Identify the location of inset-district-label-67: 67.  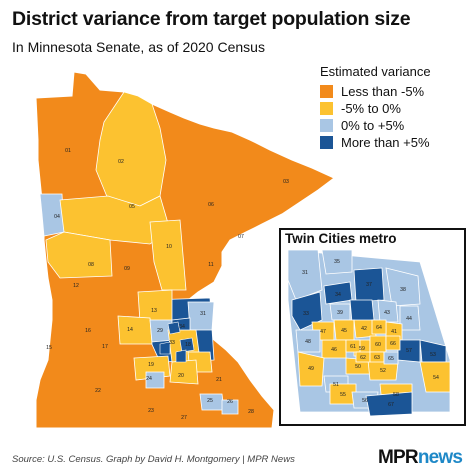
(391, 405).